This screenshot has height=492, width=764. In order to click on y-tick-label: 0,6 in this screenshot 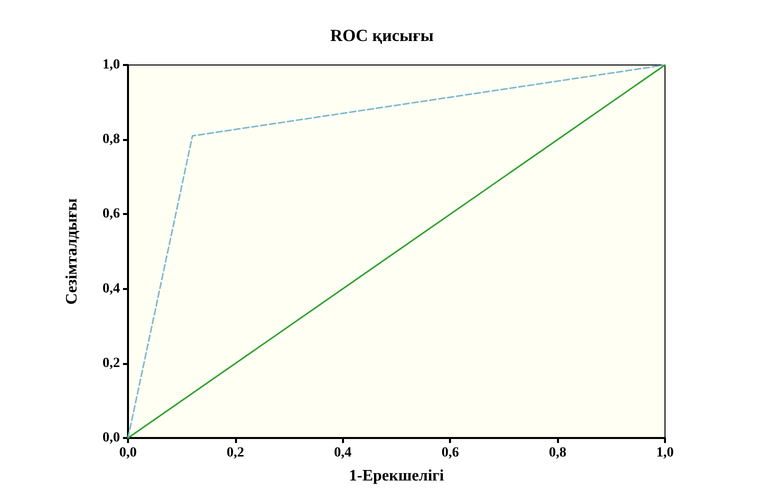, I will do `click(111, 214)`.